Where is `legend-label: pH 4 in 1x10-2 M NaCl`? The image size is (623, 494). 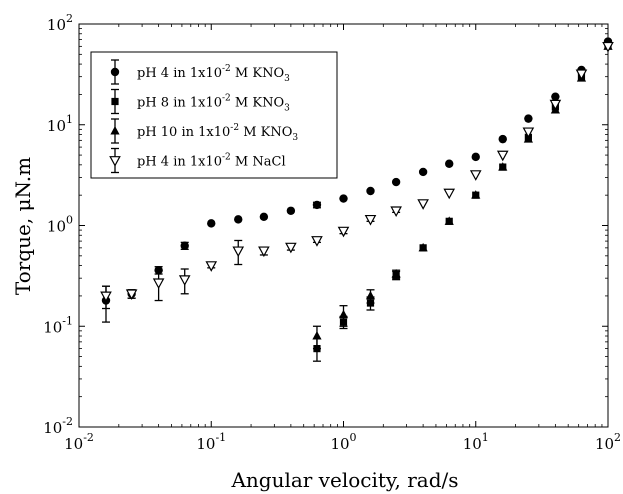 legend-label: pH 4 in 1x10-2 M NaCl is located at coordinates (211, 161).